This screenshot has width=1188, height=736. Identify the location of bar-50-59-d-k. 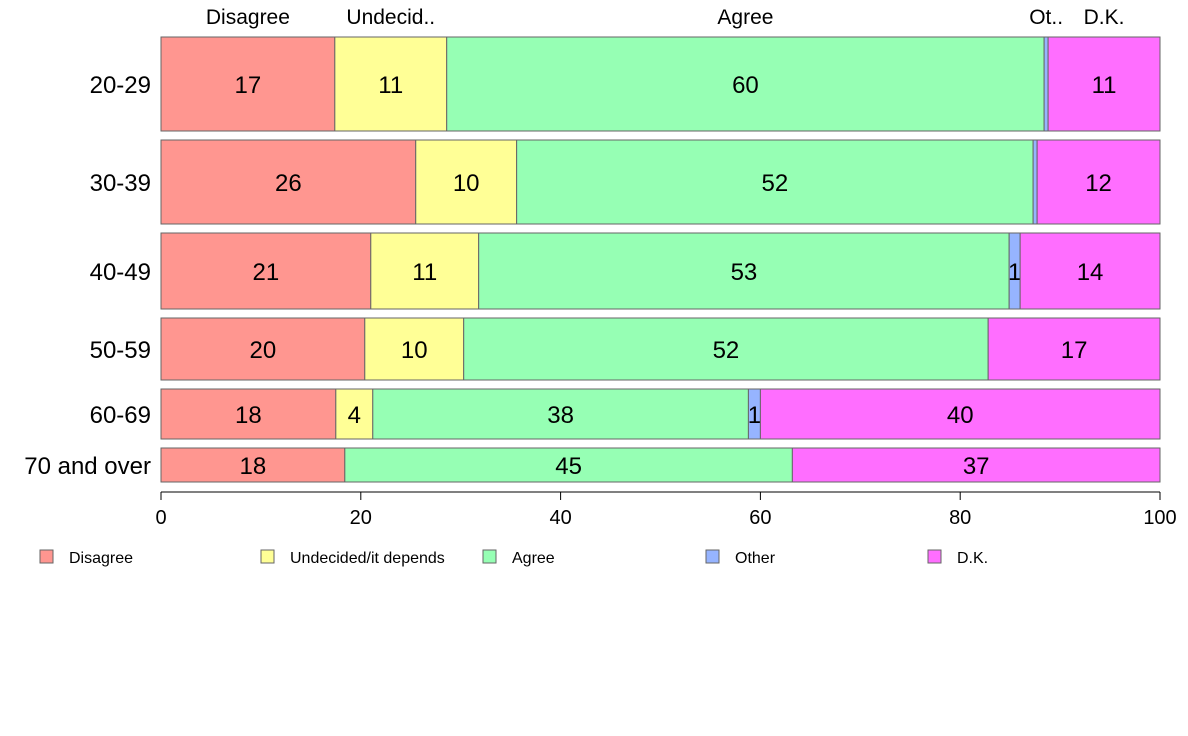
(1074, 349).